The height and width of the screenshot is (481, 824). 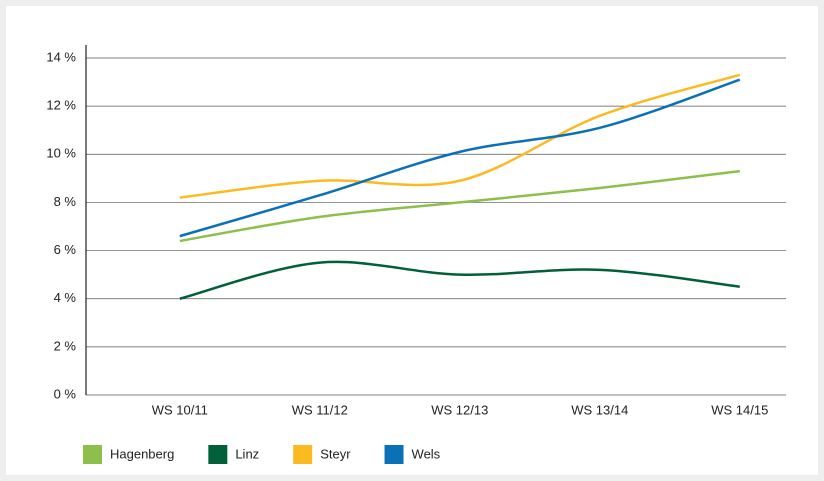 I want to click on y-tick-label: 6 %, so click(x=65, y=249).